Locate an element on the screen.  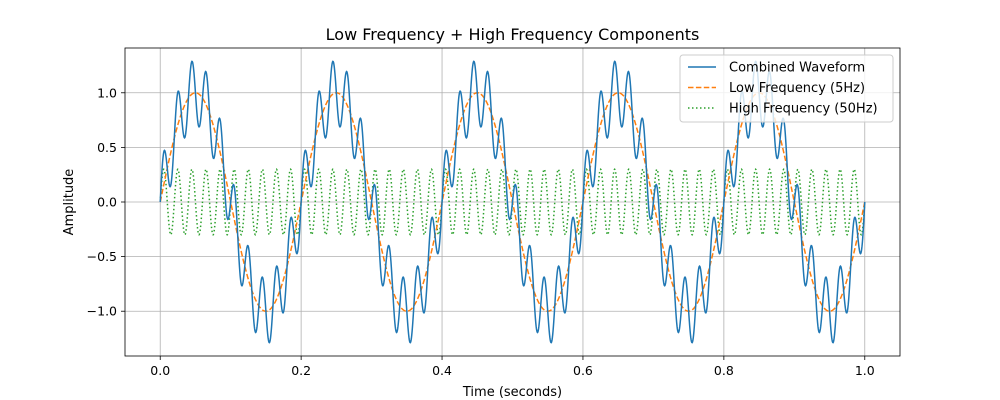
y-axis-label: Amplitude is located at coordinates (69, 202).